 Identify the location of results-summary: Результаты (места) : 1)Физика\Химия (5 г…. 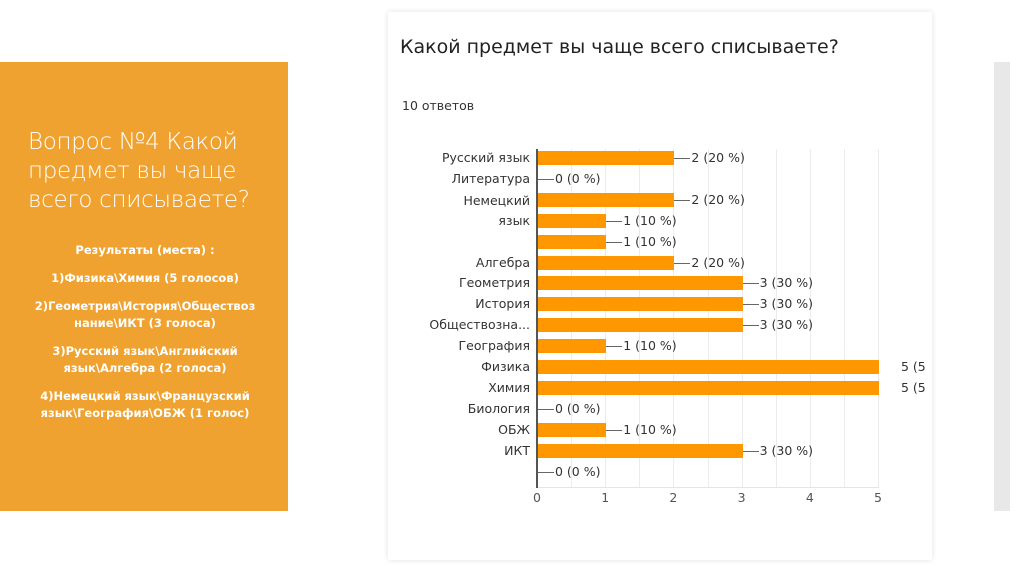
(145, 337).